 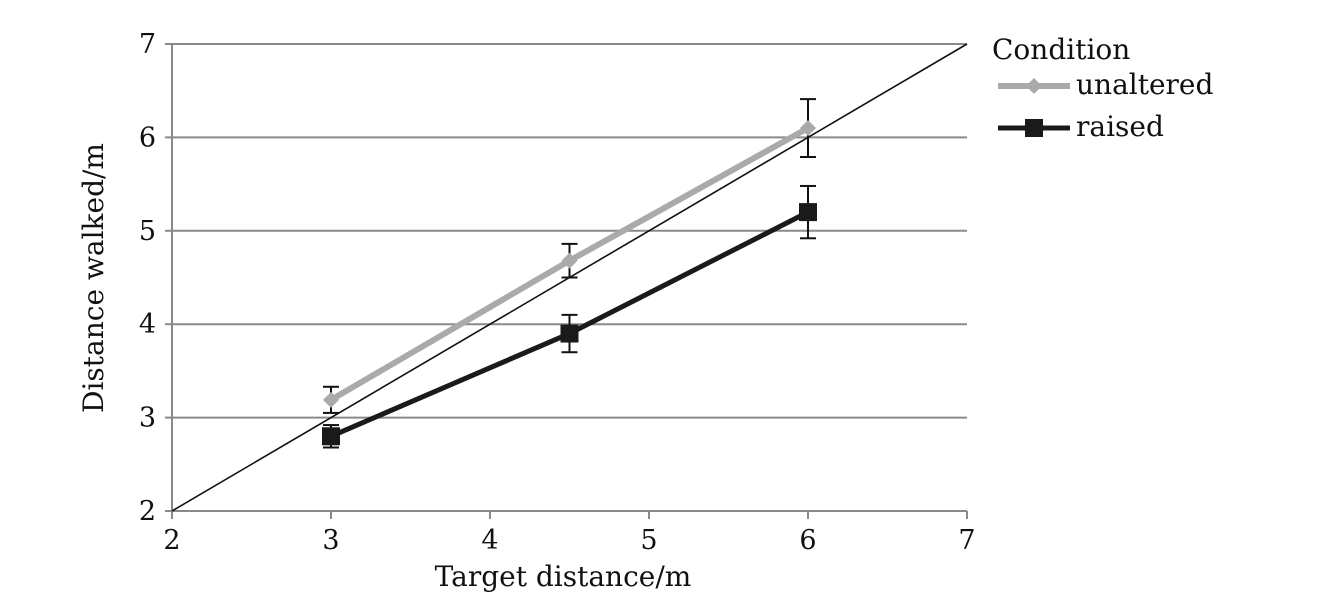 What do you see at coordinates (489, 540) in the screenshot?
I see `x-tick-label-4: 4` at bounding box center [489, 540].